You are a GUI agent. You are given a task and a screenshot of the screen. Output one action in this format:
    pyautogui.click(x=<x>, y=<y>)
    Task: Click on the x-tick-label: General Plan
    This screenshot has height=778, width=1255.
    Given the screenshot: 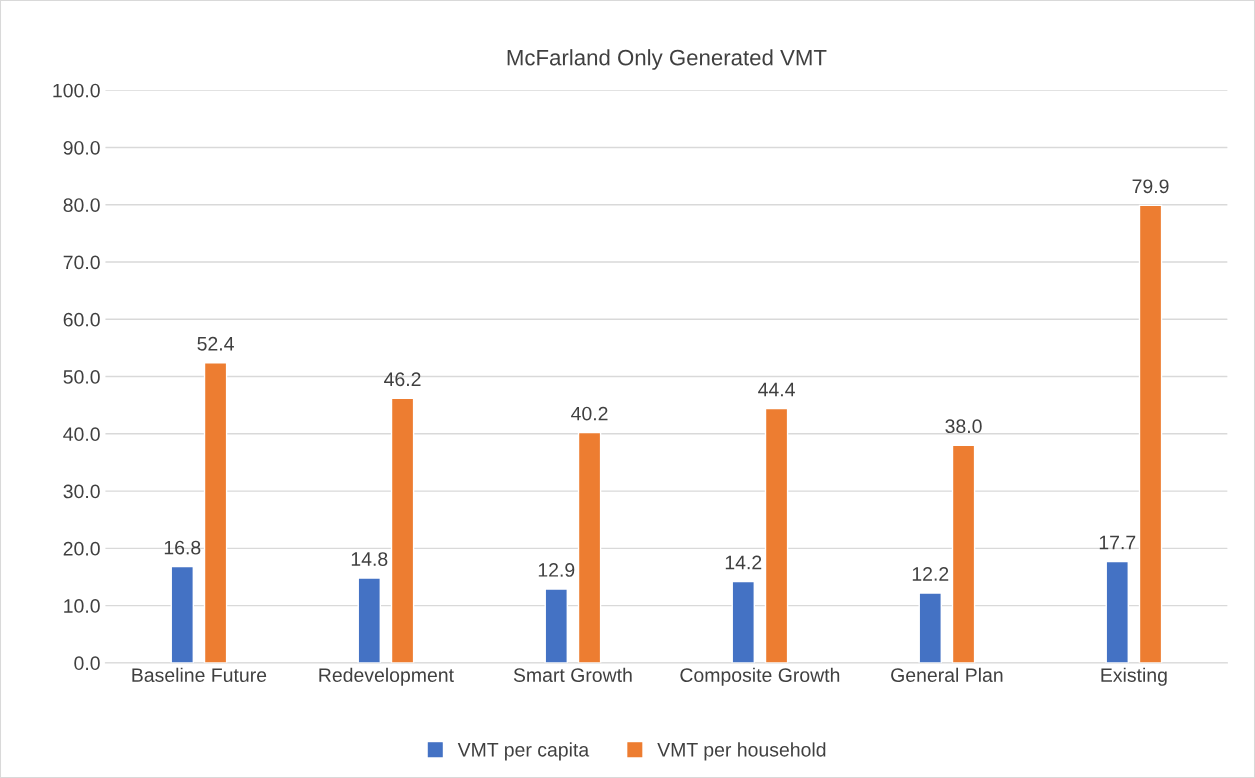 What is the action you would take?
    pyautogui.click(x=947, y=674)
    